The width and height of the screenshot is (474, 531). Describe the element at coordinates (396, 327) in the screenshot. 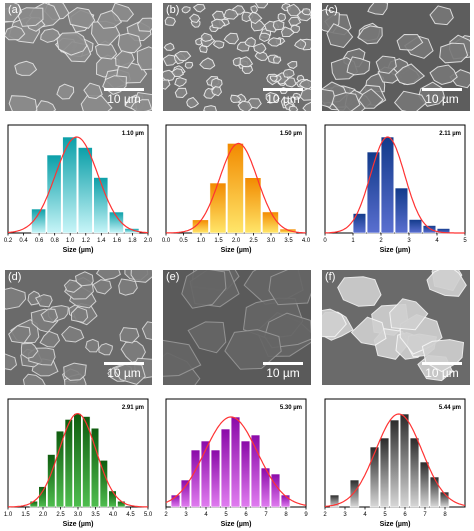

I see `sem-texture-f` at that location.